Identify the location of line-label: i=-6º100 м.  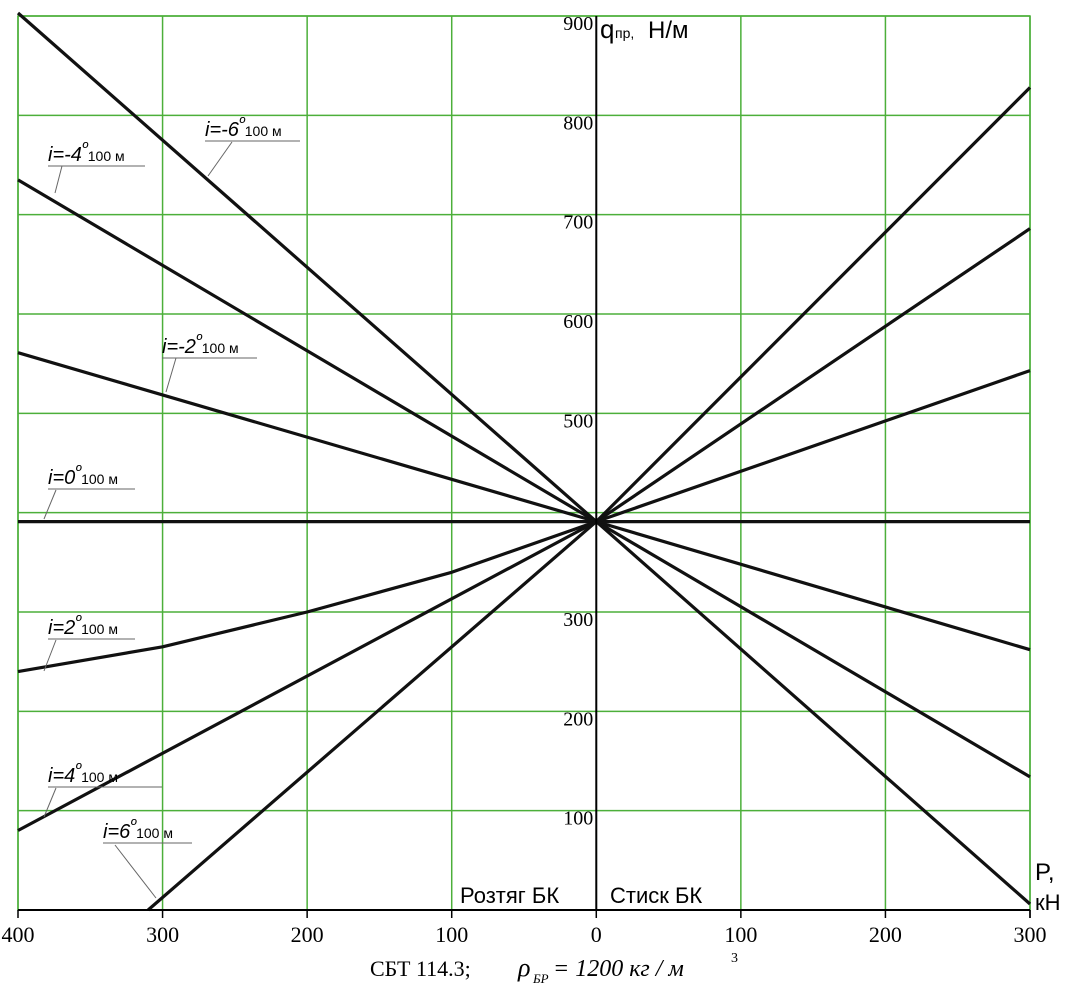
(252, 146).